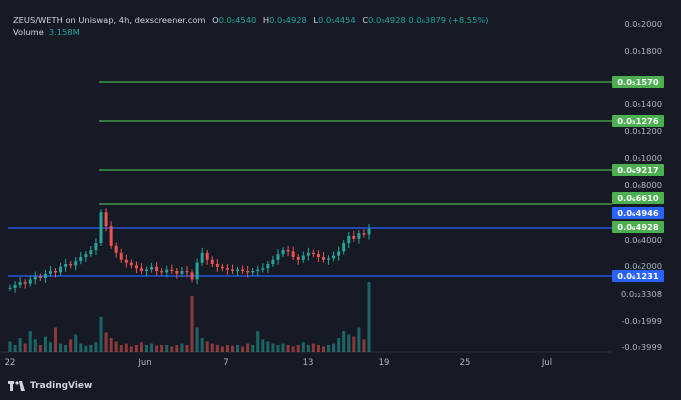 Image resolution: width=681 pixels, height=400 pixels. I want to click on y-axis-label: -0.0₇1999, so click(641, 321).